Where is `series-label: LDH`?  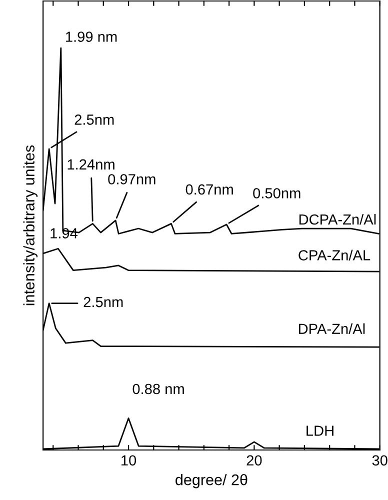 series-label: LDH is located at coordinates (320, 431).